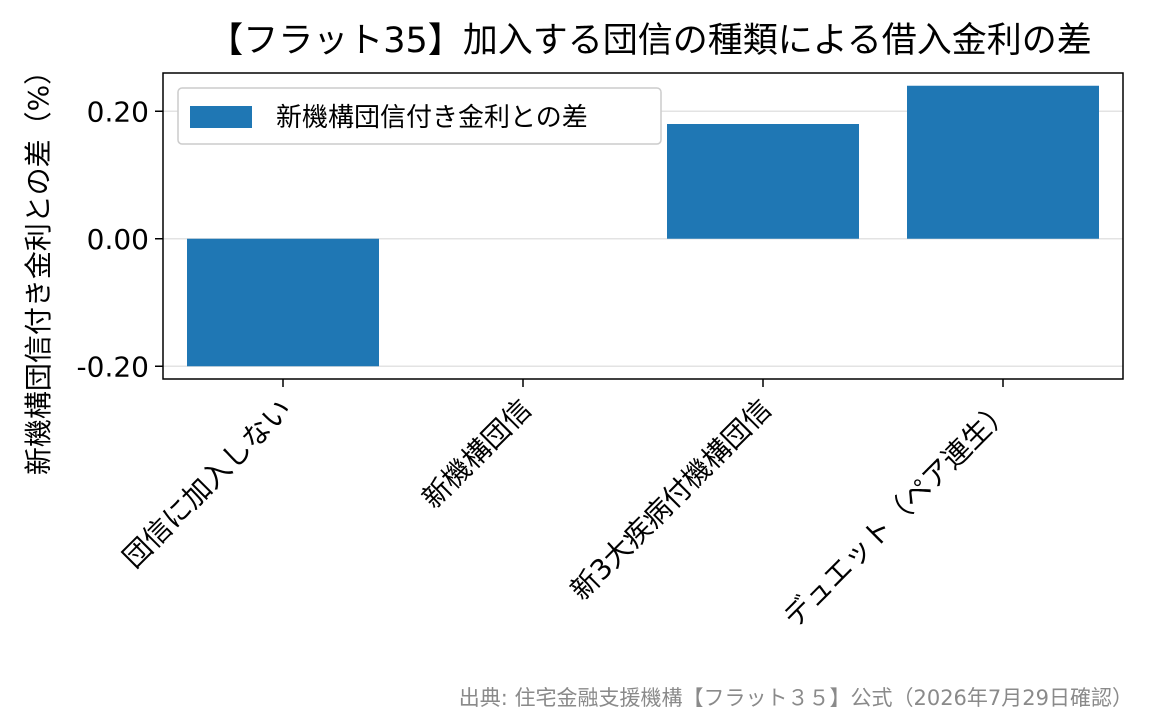 The width and height of the screenshot is (1165, 725). What do you see at coordinates (113, 366) in the screenshot?
I see `y-tick-label: -0.20` at bounding box center [113, 366].